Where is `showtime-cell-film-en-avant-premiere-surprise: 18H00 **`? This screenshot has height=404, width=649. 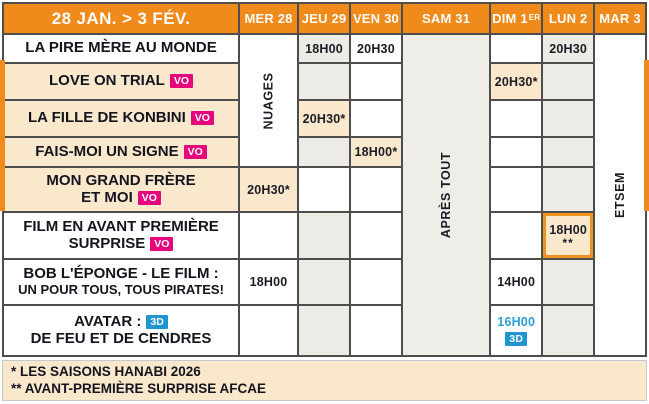 showtime-cell-film-en-avant-premiere-surprise: 18H00 ** is located at coordinates (568, 235).